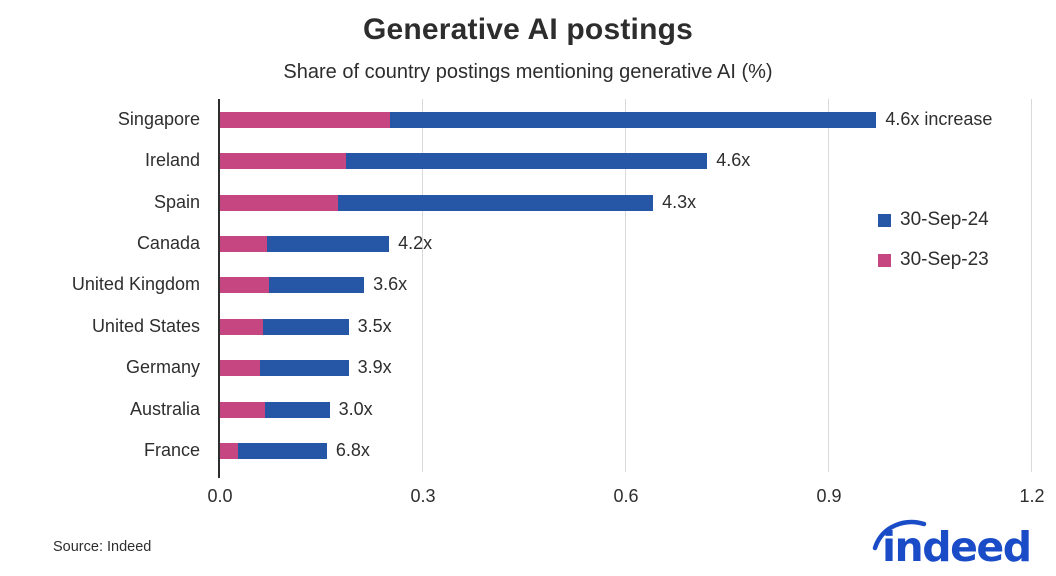 The height and width of the screenshot is (576, 1056). I want to click on bar-value-label: 4.2x, so click(415, 243).